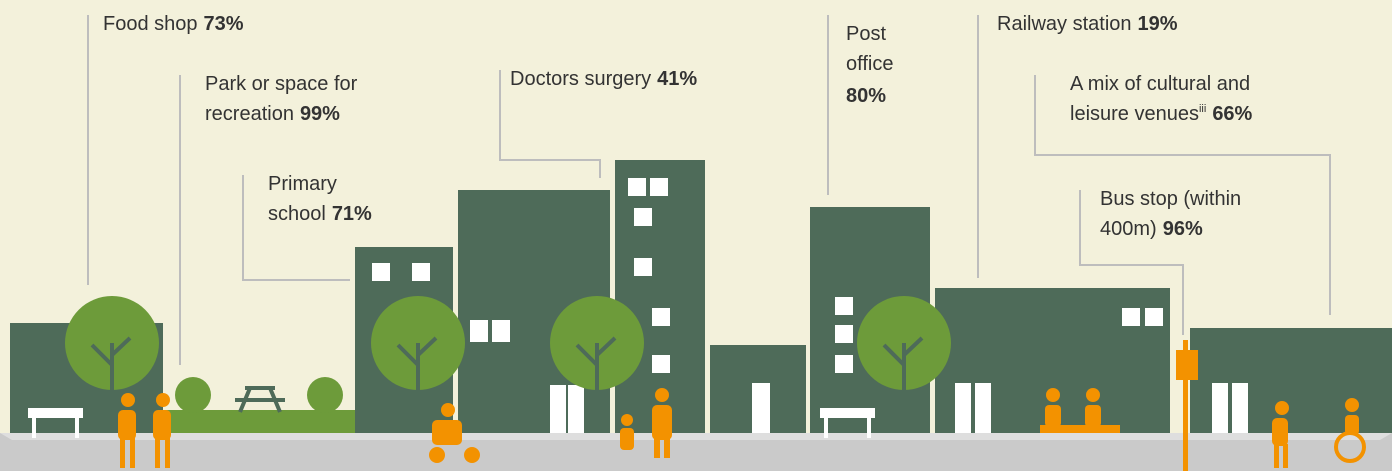  I want to click on label-text: 80%, so click(866, 96).